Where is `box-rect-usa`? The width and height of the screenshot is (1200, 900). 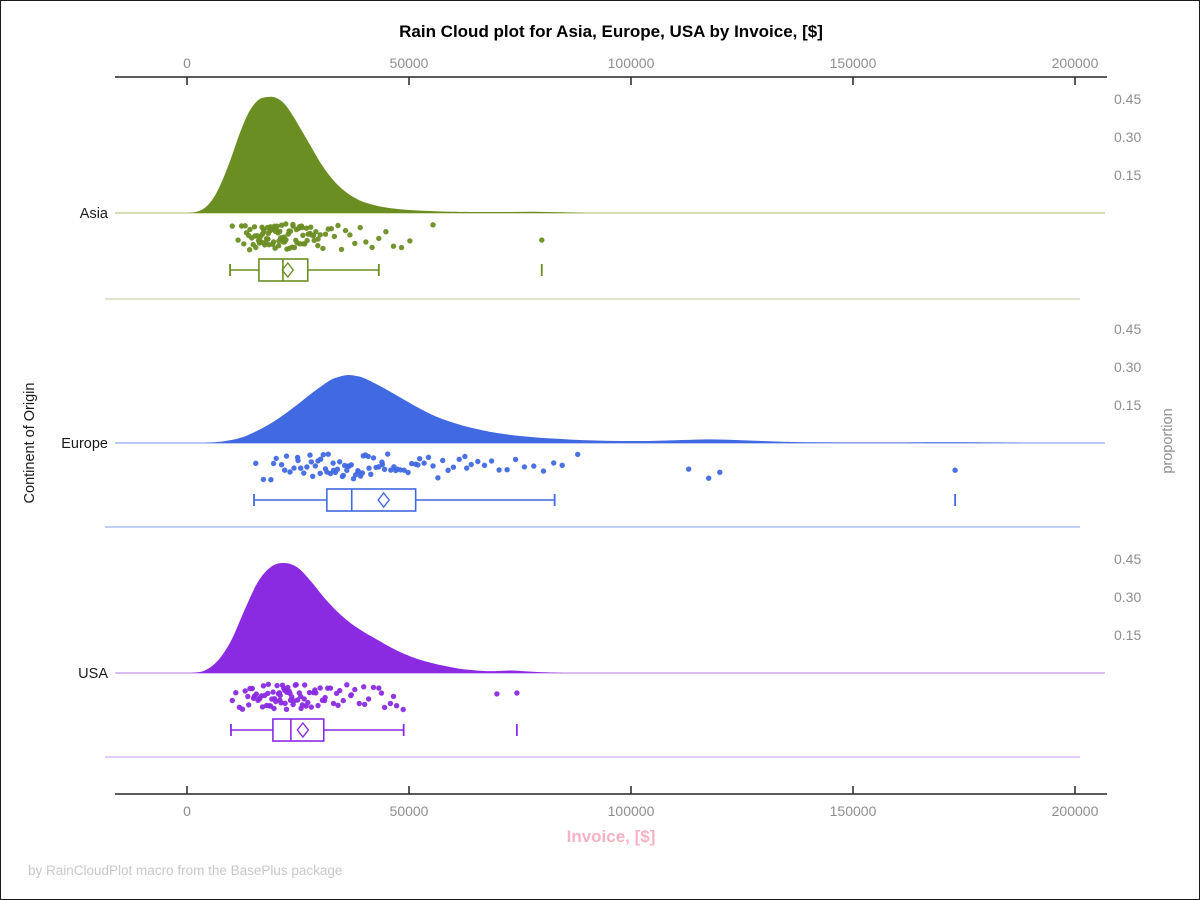 box-rect-usa is located at coordinates (298, 730).